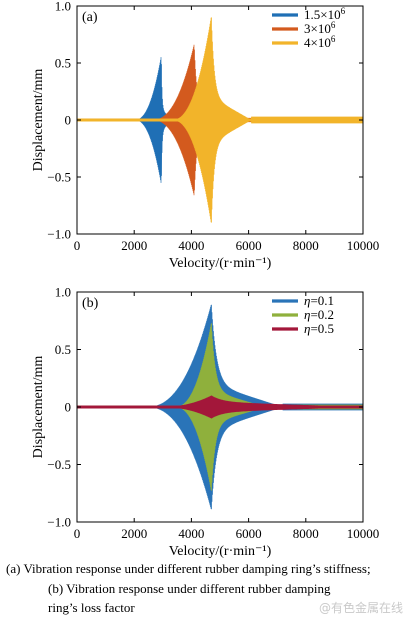 This screenshot has height=620, width=409. What do you see at coordinates (319, 300) in the screenshot?
I see `legend-label-1: η=0.1` at bounding box center [319, 300].